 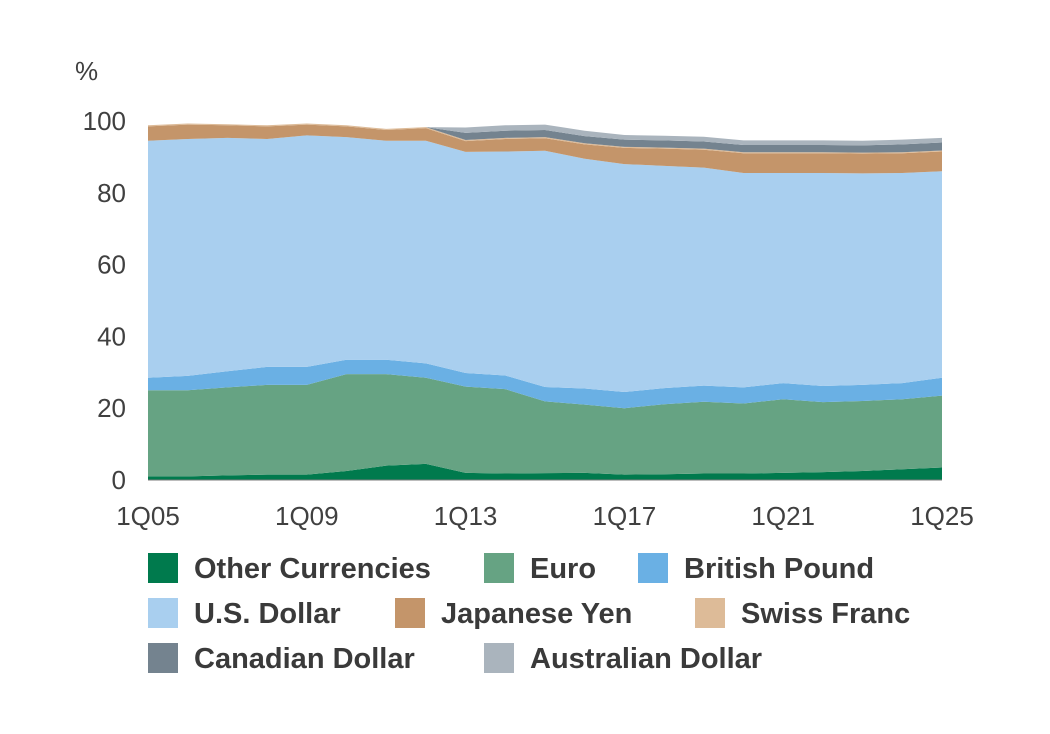 What do you see at coordinates (563, 569) in the screenshot?
I see `legend-label: Euro` at bounding box center [563, 569].